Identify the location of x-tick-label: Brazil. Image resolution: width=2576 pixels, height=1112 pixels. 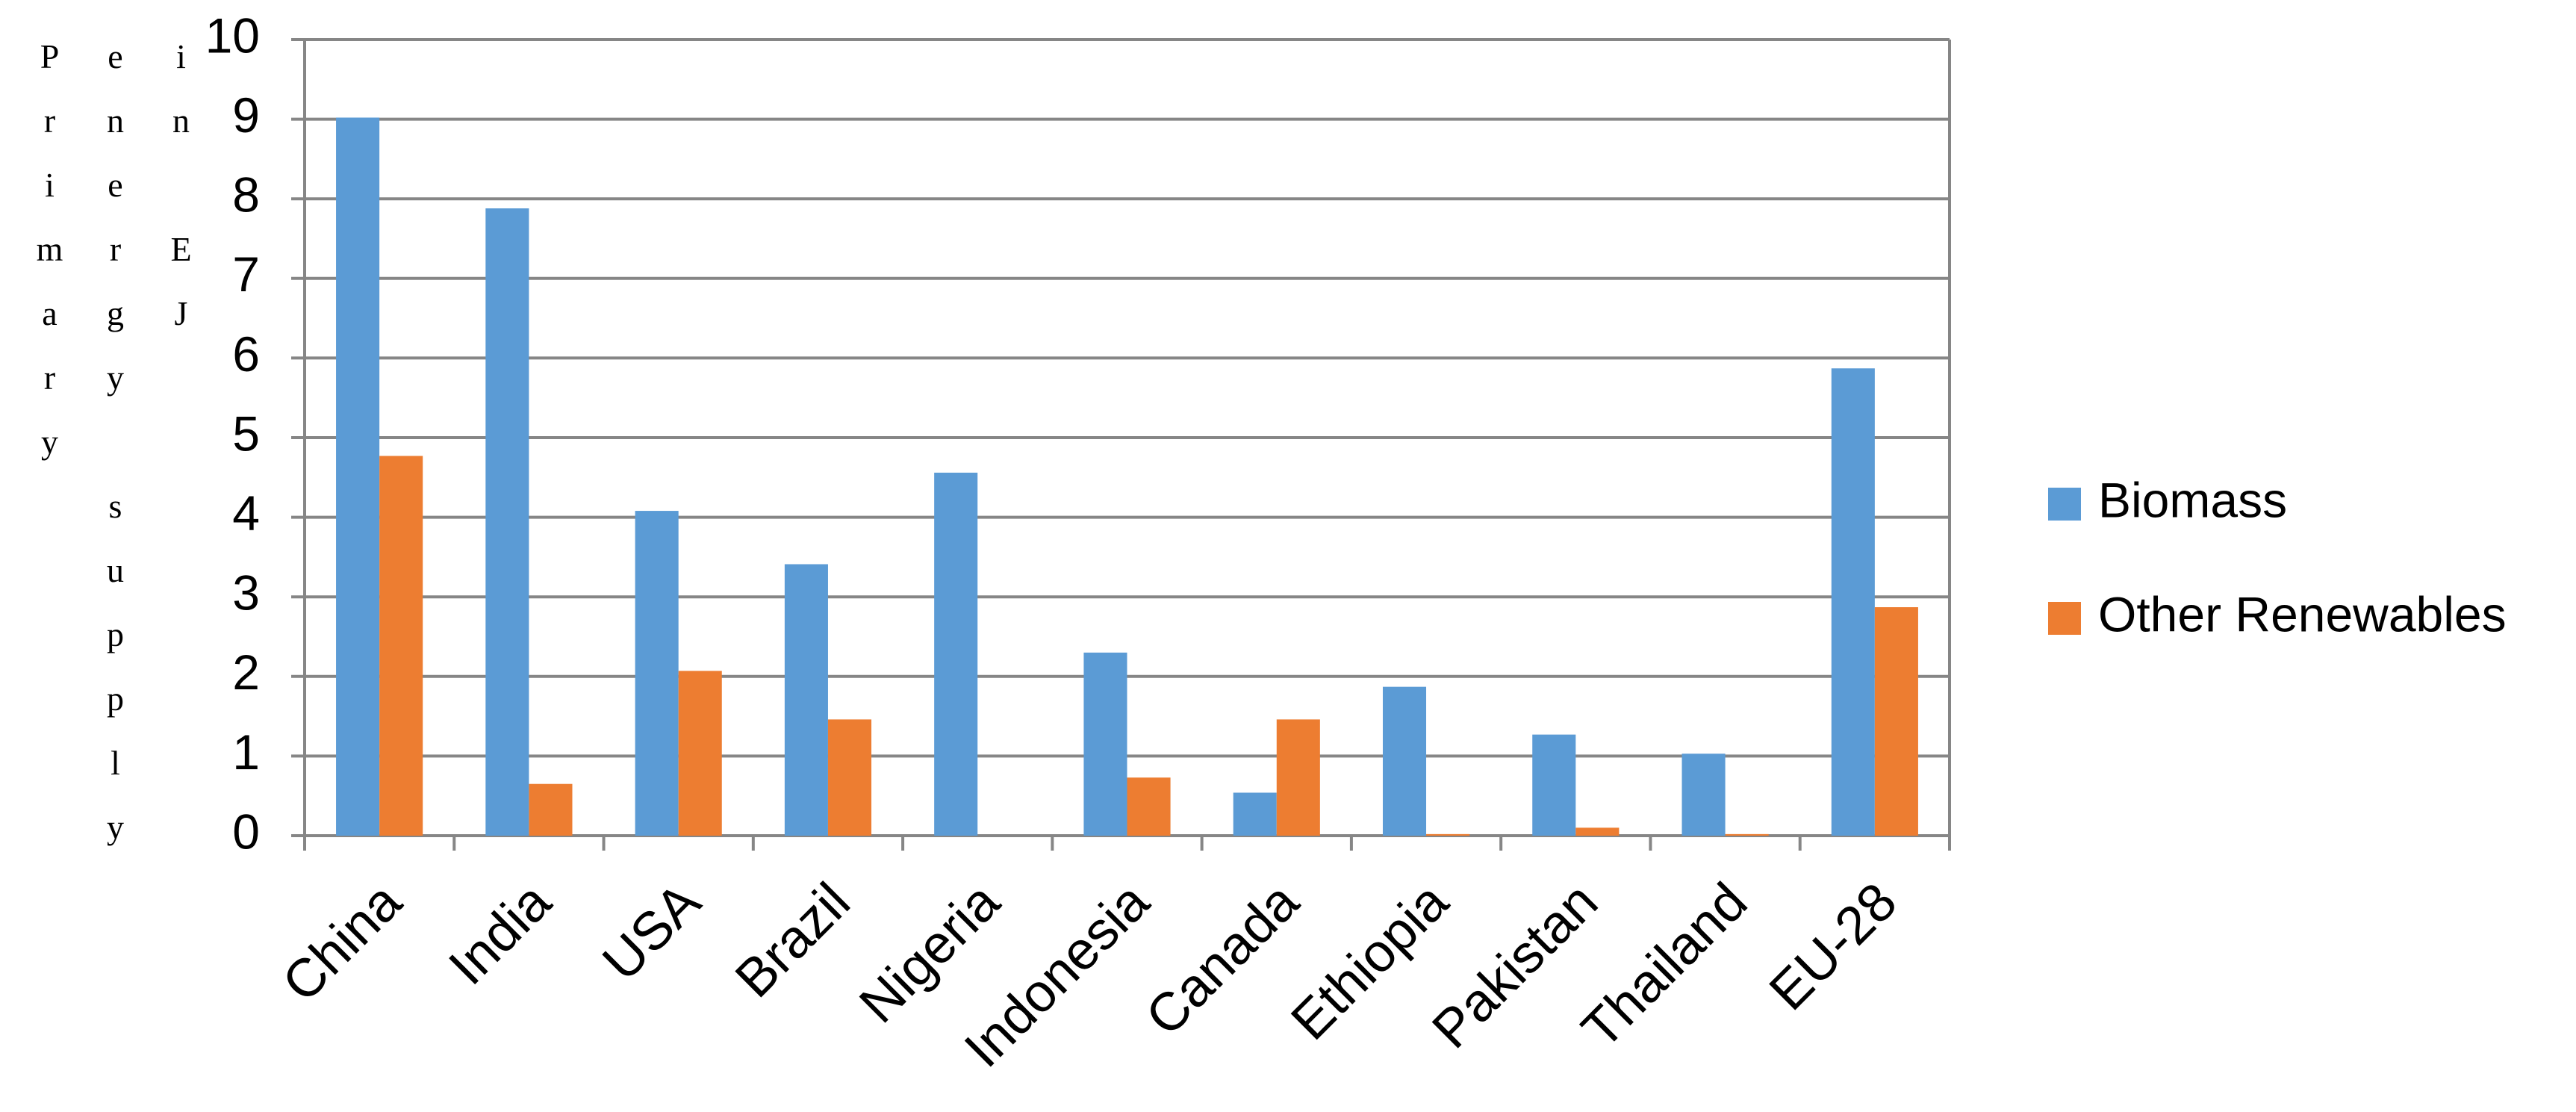
(793, 940).